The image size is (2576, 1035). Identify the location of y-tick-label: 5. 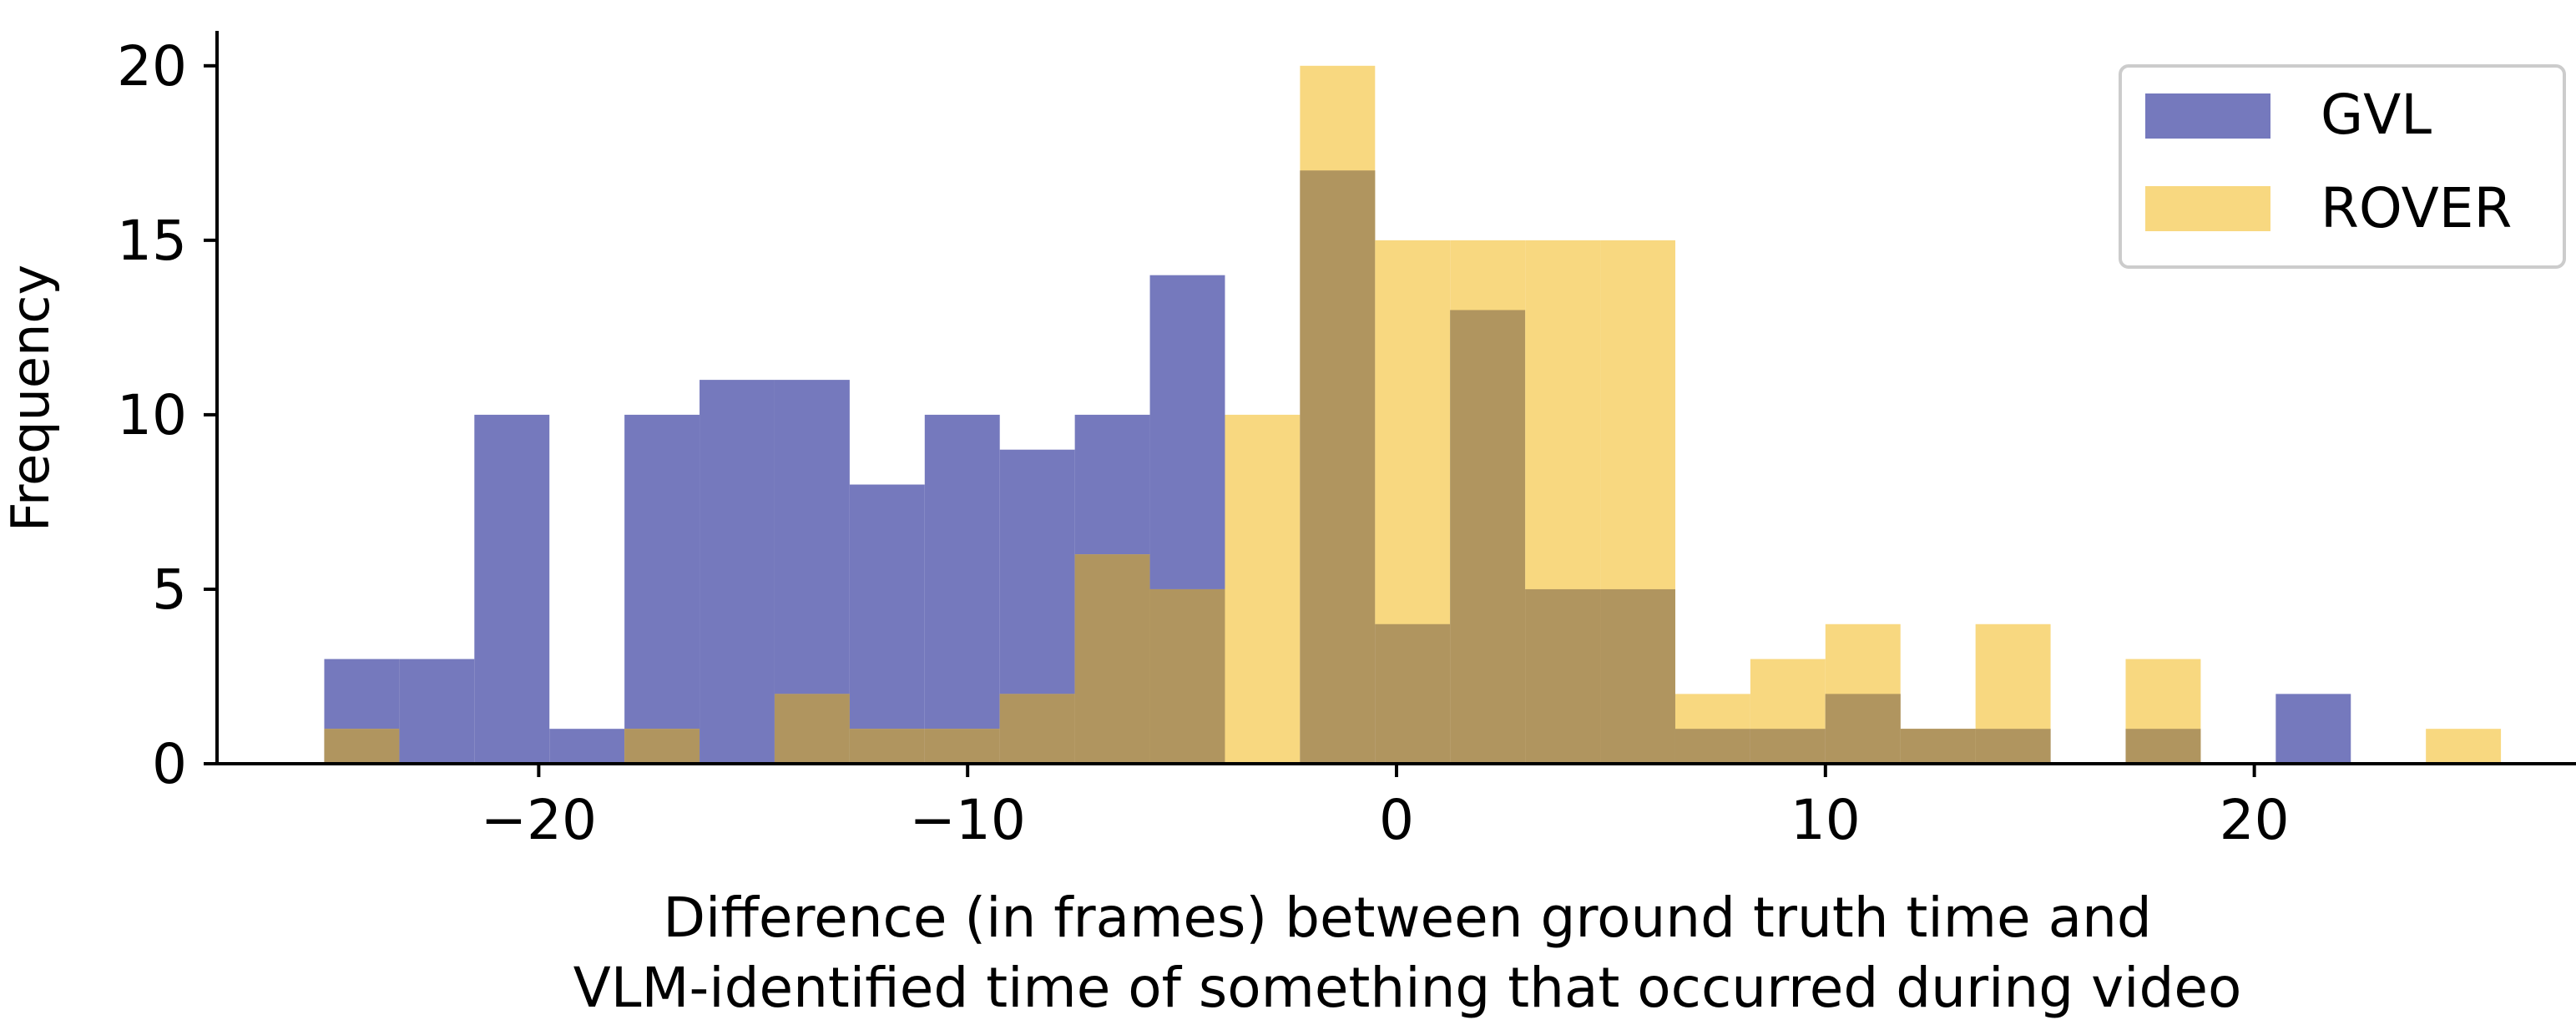
(169, 590).